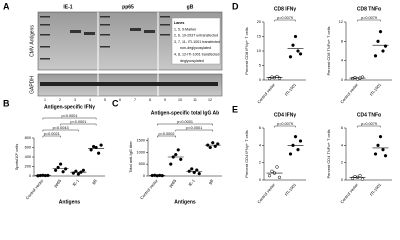 The height and width of the screenshot is (240, 400). I want to click on x-tick-label: ITI-1001, so click(376, 189).